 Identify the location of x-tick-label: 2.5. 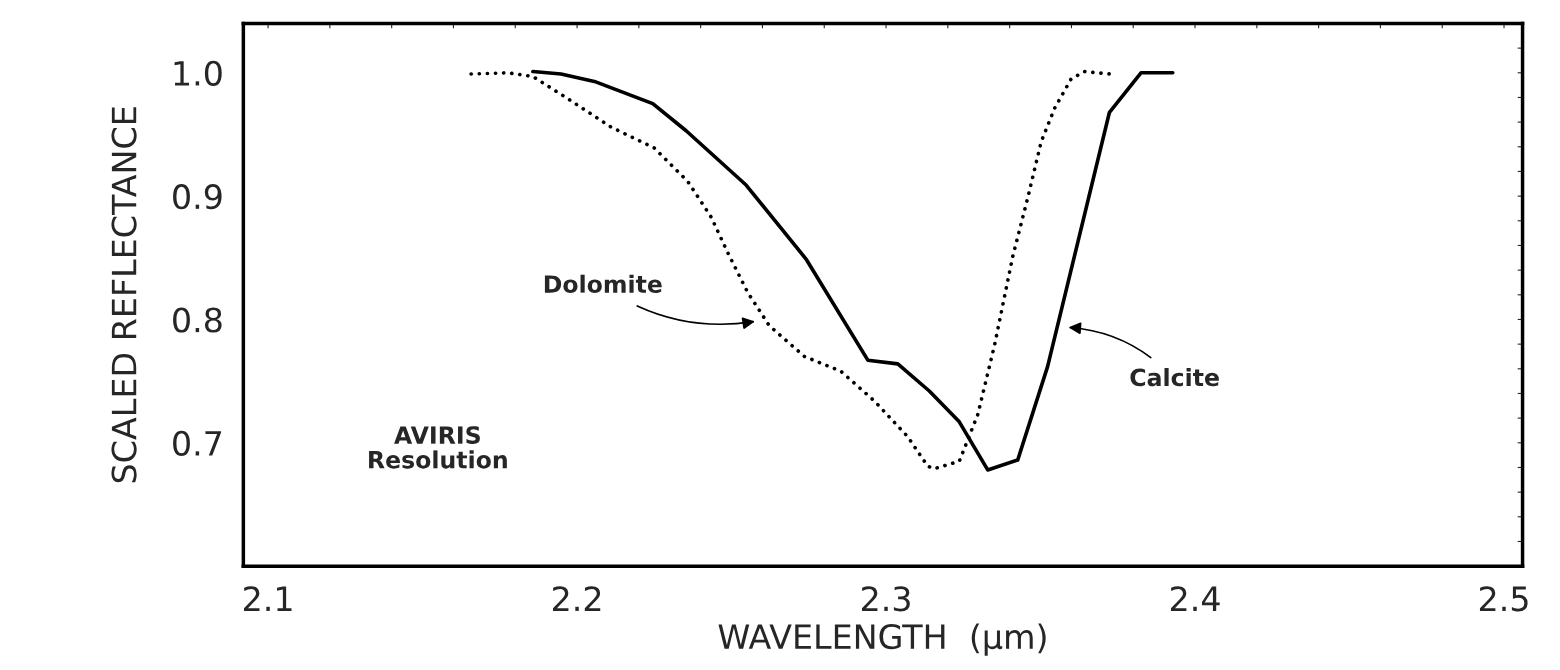
(1503, 599).